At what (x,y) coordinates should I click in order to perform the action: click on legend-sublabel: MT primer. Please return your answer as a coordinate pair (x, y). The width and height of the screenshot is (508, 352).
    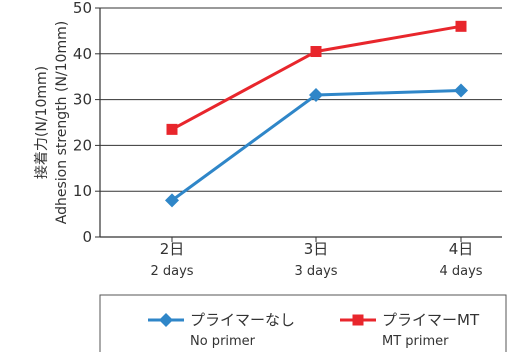
    Looking at the image, I should click on (415, 341).